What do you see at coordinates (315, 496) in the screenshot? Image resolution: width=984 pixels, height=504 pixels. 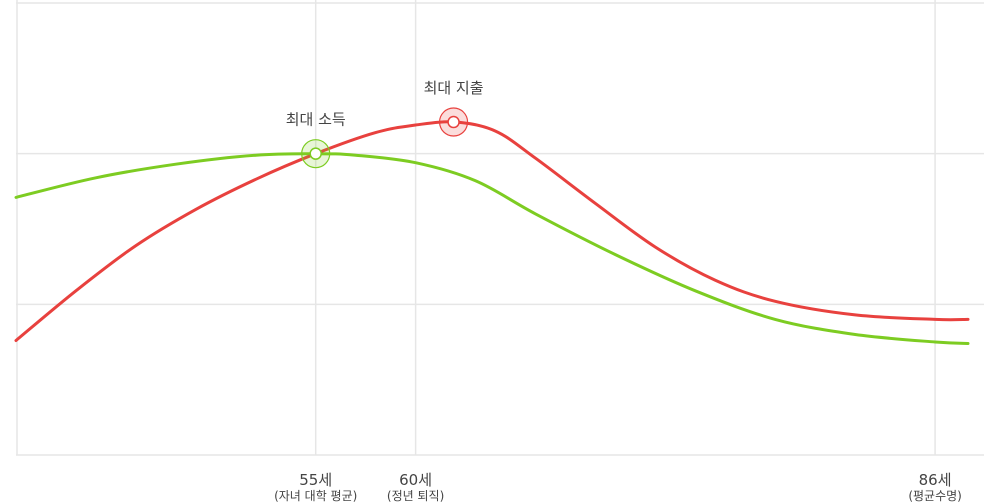 I see `x-tick-sublabel: (자녀 대학 평균)` at bounding box center [315, 496].